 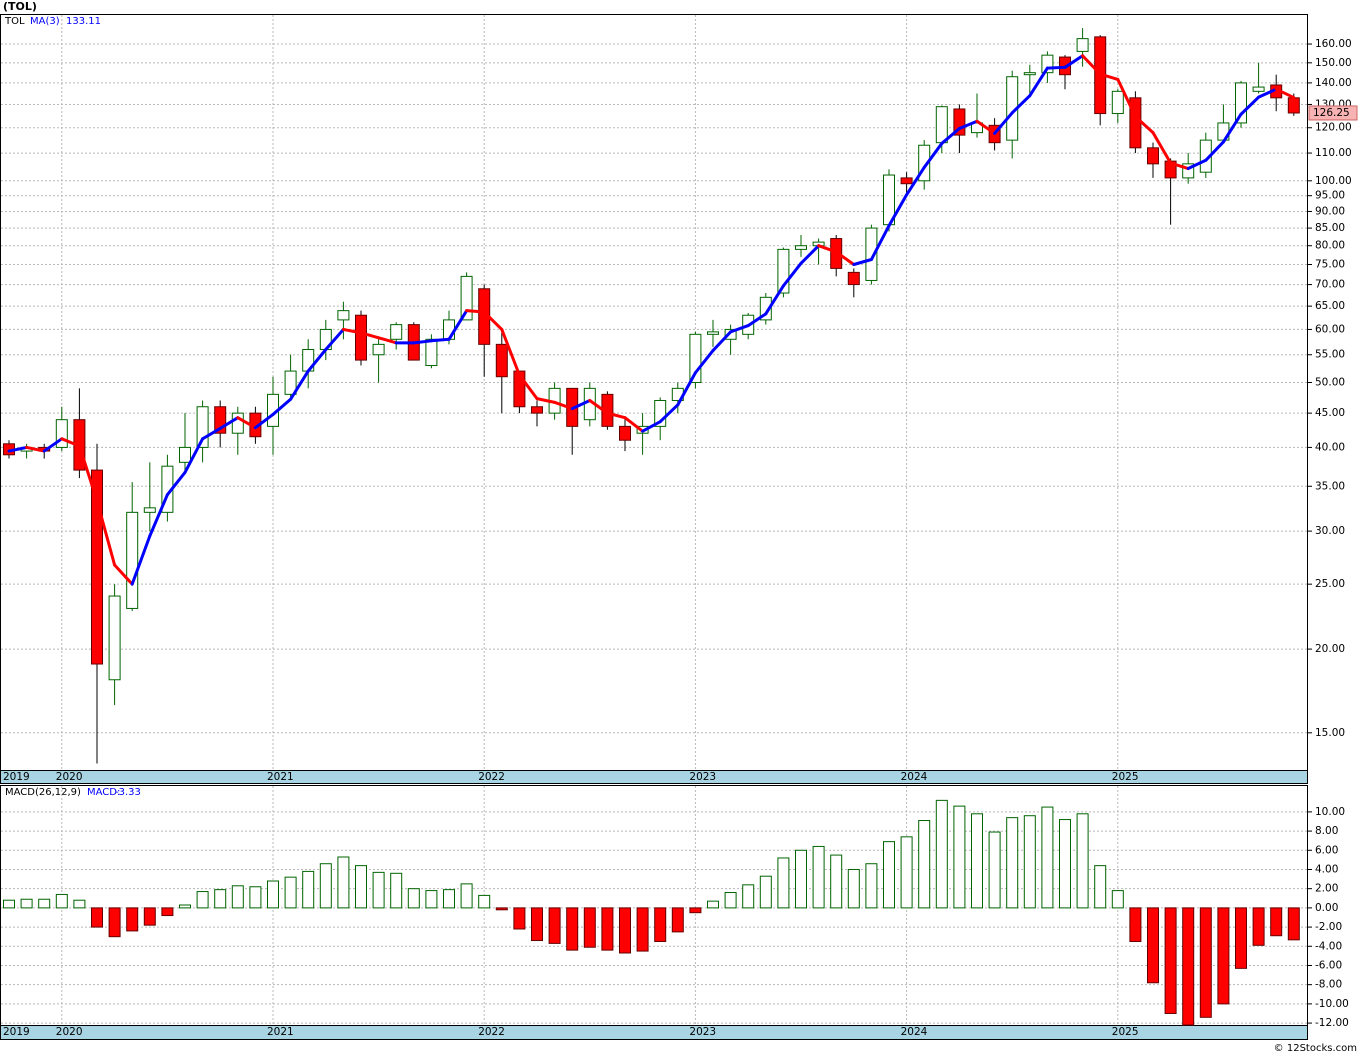 I want to click on y-tick-label: 95.00, so click(x=1330, y=196).